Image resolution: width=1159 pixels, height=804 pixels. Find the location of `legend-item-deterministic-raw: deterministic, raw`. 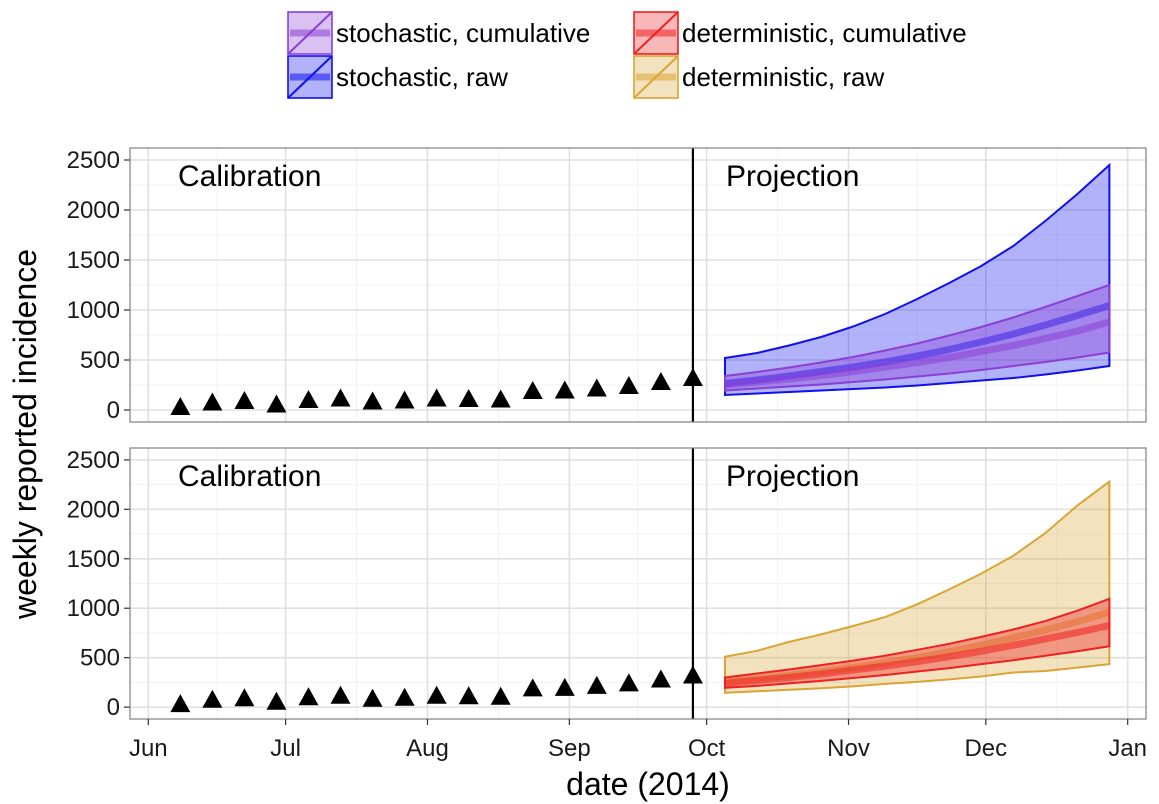

legend-item-deterministic-raw: deterministic, raw is located at coordinates (758, 77).